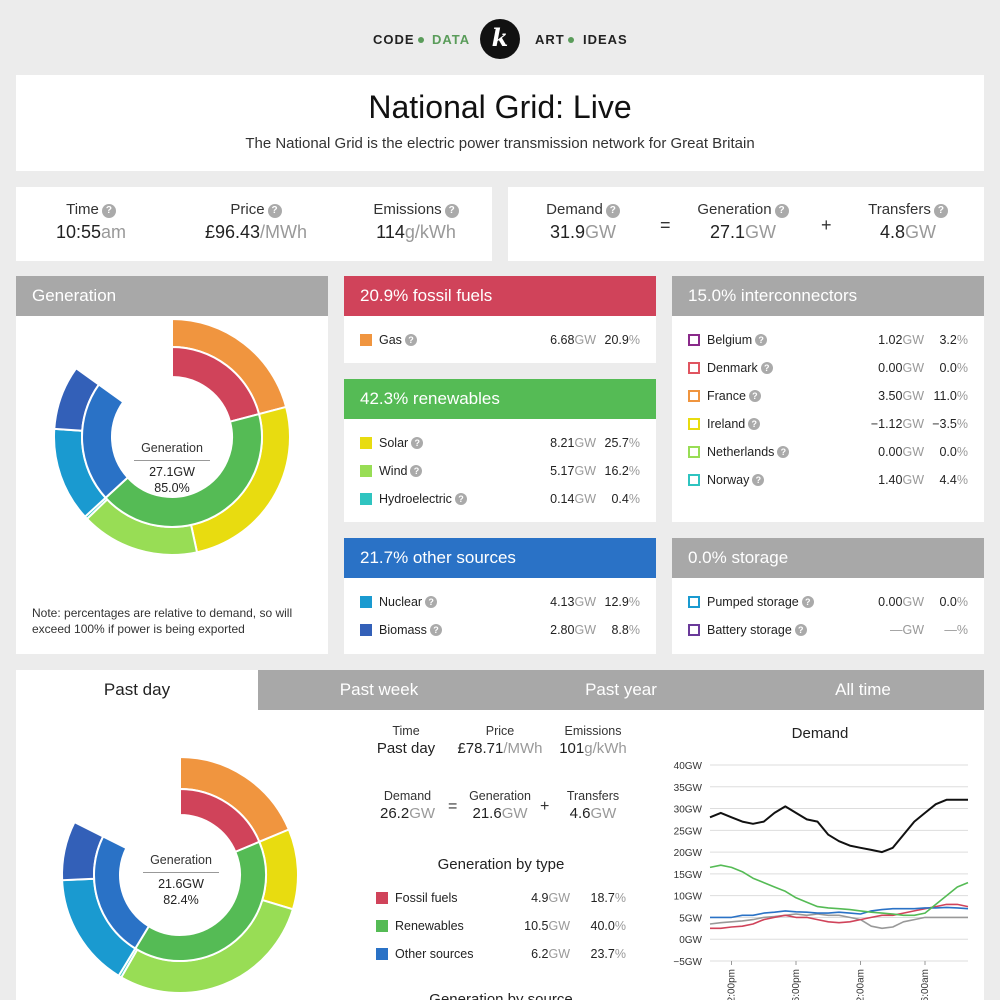 This screenshot has height=1000, width=1000. Describe the element at coordinates (863, 690) in the screenshot. I see `tab-all-time: All time` at that location.